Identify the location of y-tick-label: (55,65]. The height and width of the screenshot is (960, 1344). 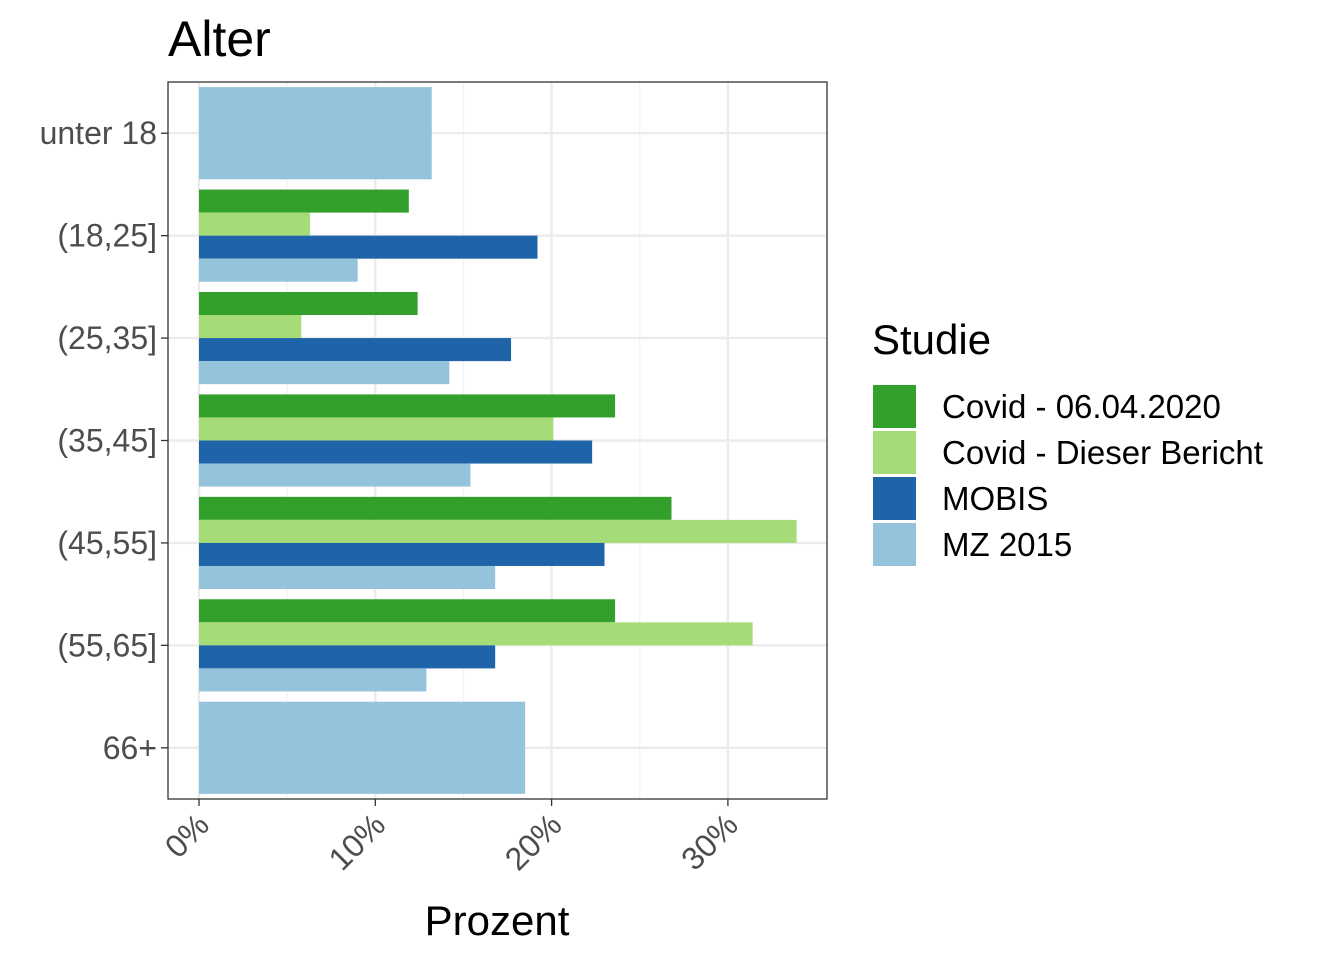
(107, 645).